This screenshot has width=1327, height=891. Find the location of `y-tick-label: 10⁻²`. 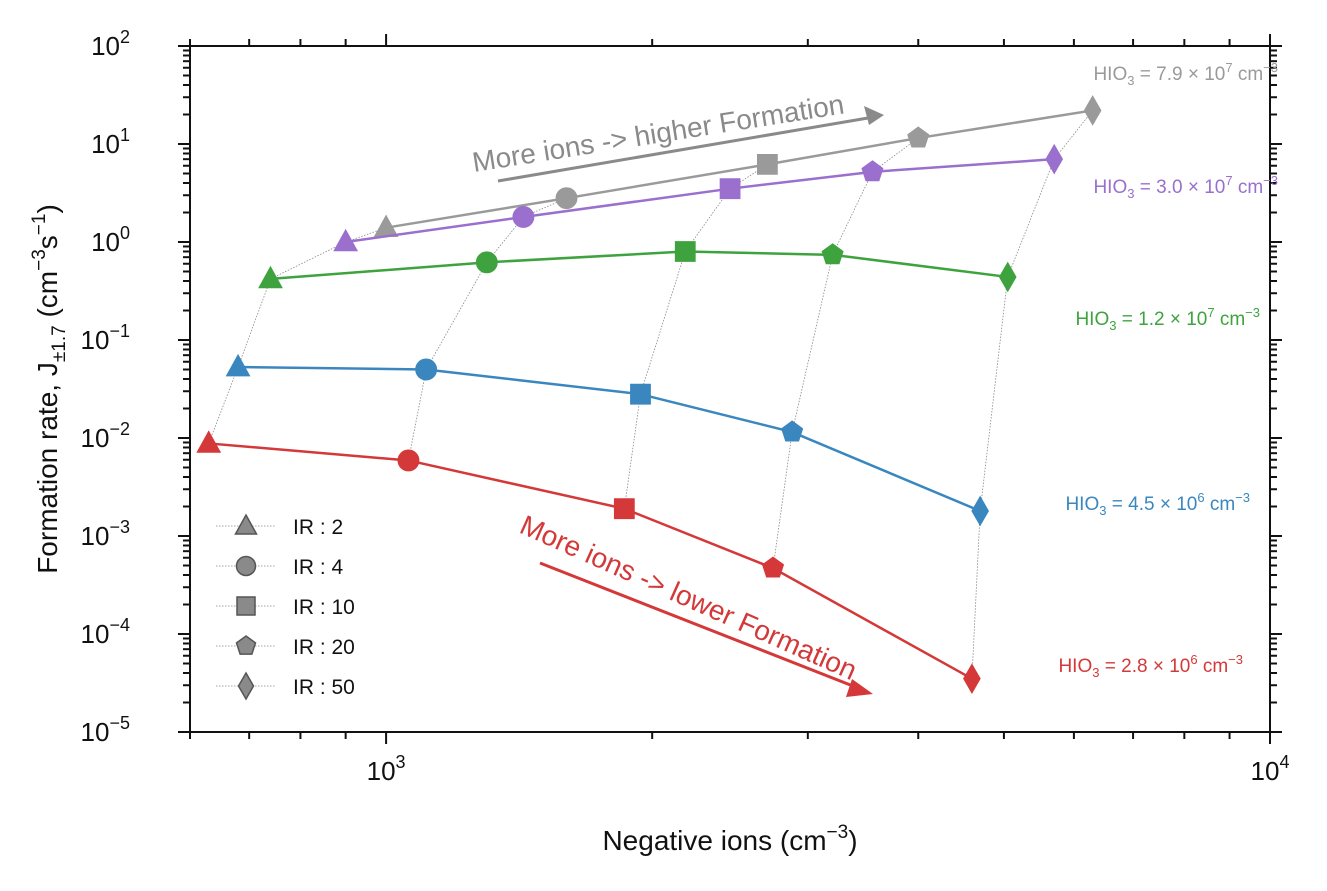

y-tick-label: 10⁻² is located at coordinates (105, 436).